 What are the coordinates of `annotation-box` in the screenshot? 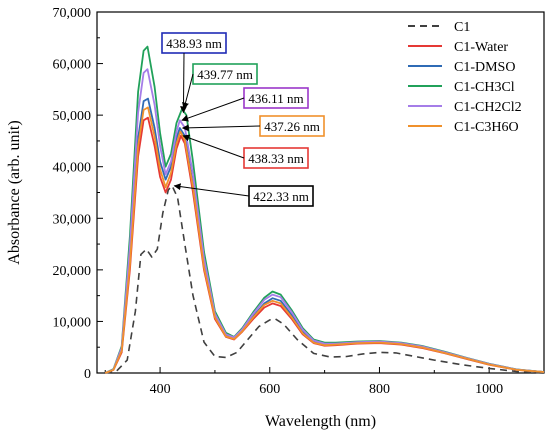 It's located at (194, 43).